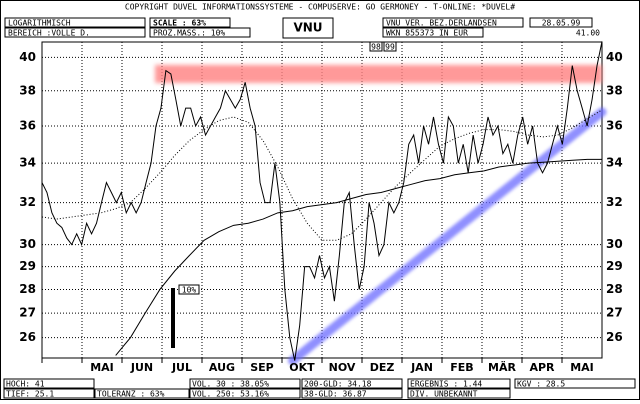 The height and width of the screenshot is (404, 640). I want to click on date: 28.05.99, so click(561, 23).